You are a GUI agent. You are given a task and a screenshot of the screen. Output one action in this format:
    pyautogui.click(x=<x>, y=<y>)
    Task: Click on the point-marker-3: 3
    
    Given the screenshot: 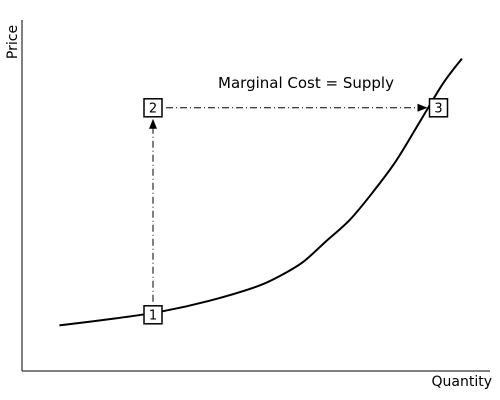 What is the action you would take?
    pyautogui.click(x=438, y=108)
    